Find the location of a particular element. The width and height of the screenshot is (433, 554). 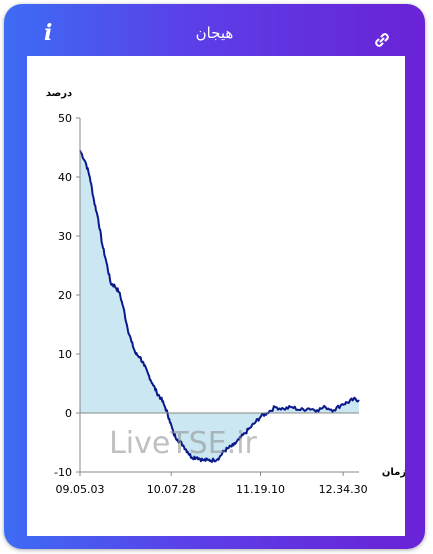

y-tick-label: 0 is located at coordinates (68, 413).